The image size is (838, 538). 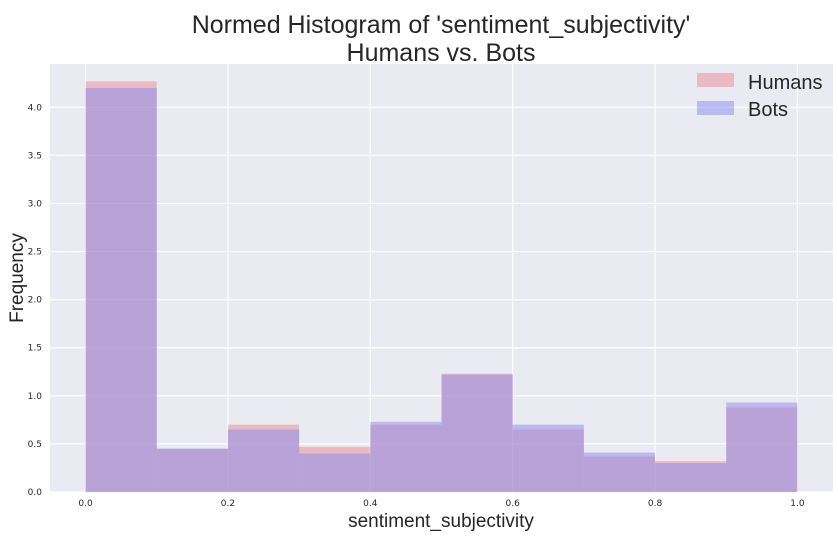 What do you see at coordinates (785, 83) in the screenshot?
I see `legend-label-humans: Humans` at bounding box center [785, 83].